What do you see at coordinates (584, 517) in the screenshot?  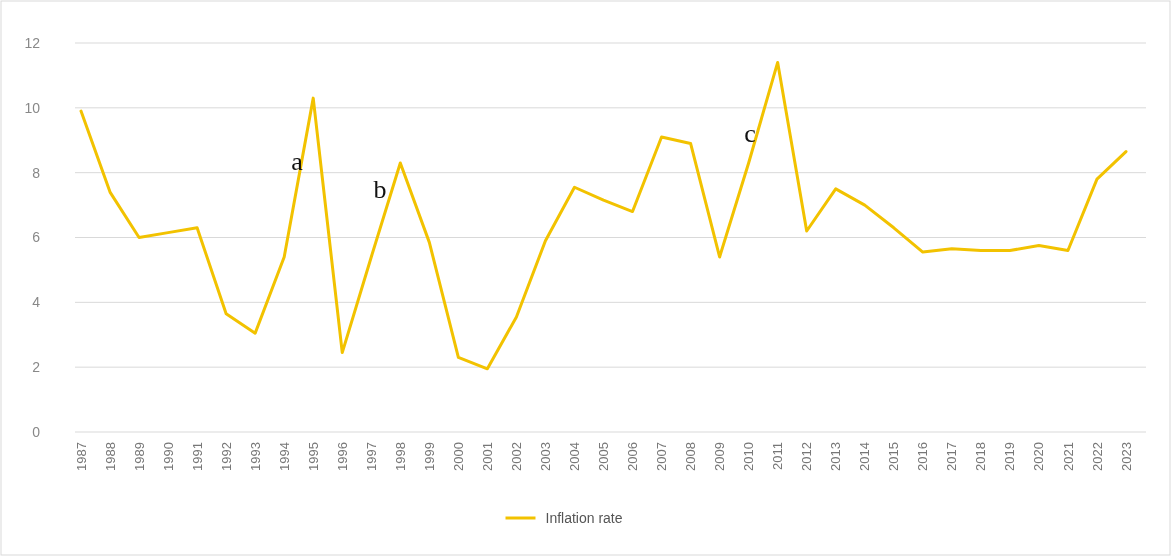 I see `legend-label: Inflation rate` at bounding box center [584, 517].